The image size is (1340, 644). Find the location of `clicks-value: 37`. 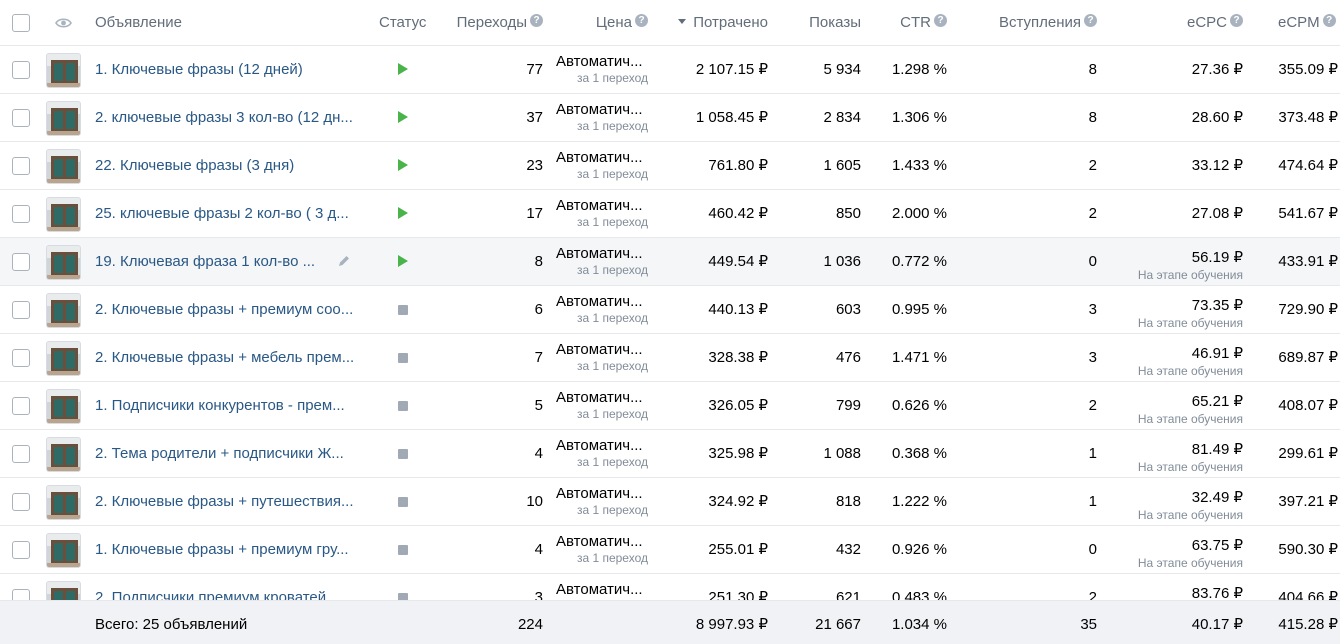

clicks-value: 37 is located at coordinates (534, 117).